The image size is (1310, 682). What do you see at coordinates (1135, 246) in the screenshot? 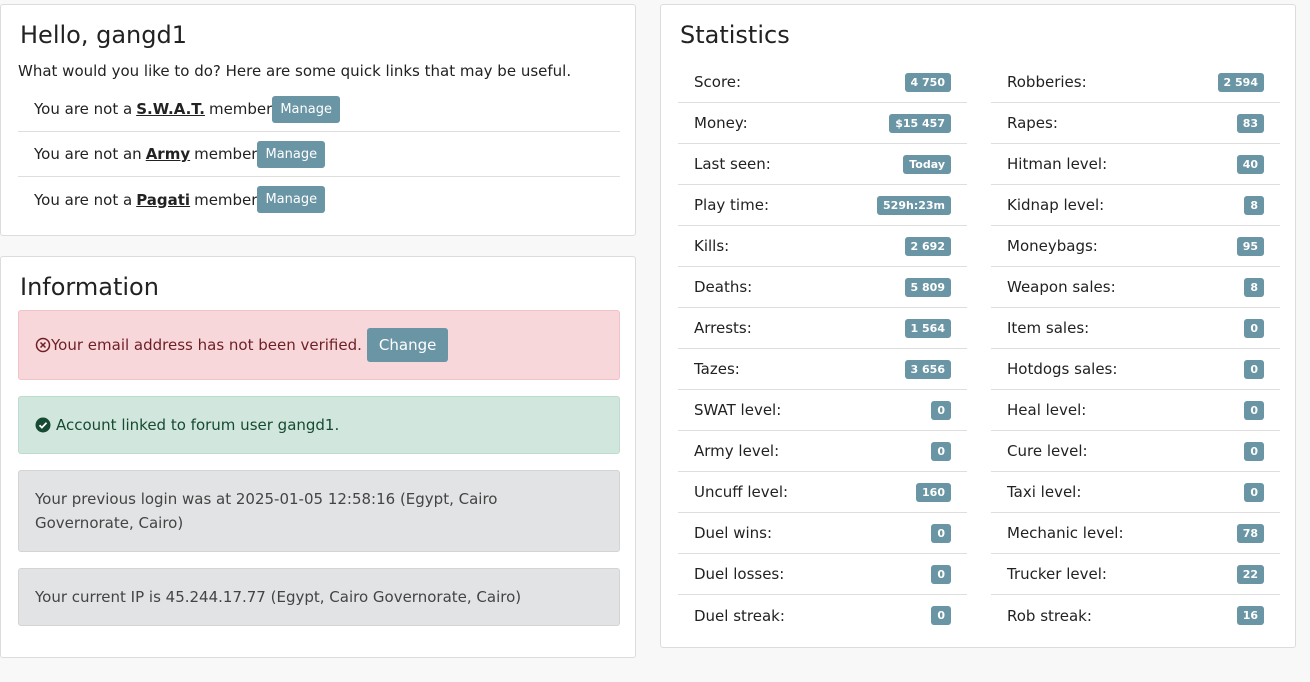
I see `stat-row: Moneybags: 95` at bounding box center [1135, 246].